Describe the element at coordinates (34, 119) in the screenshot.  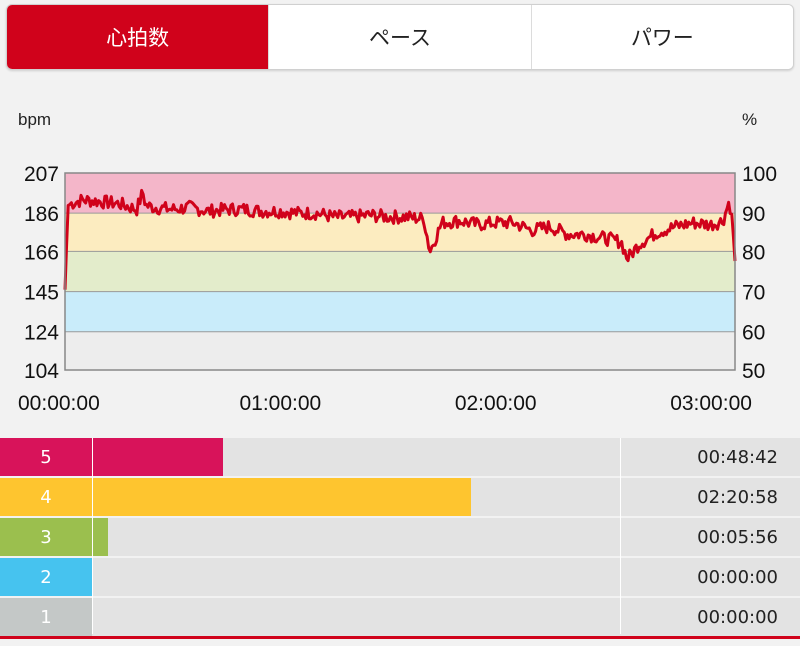
I see `left-axis-label: bpm` at that location.